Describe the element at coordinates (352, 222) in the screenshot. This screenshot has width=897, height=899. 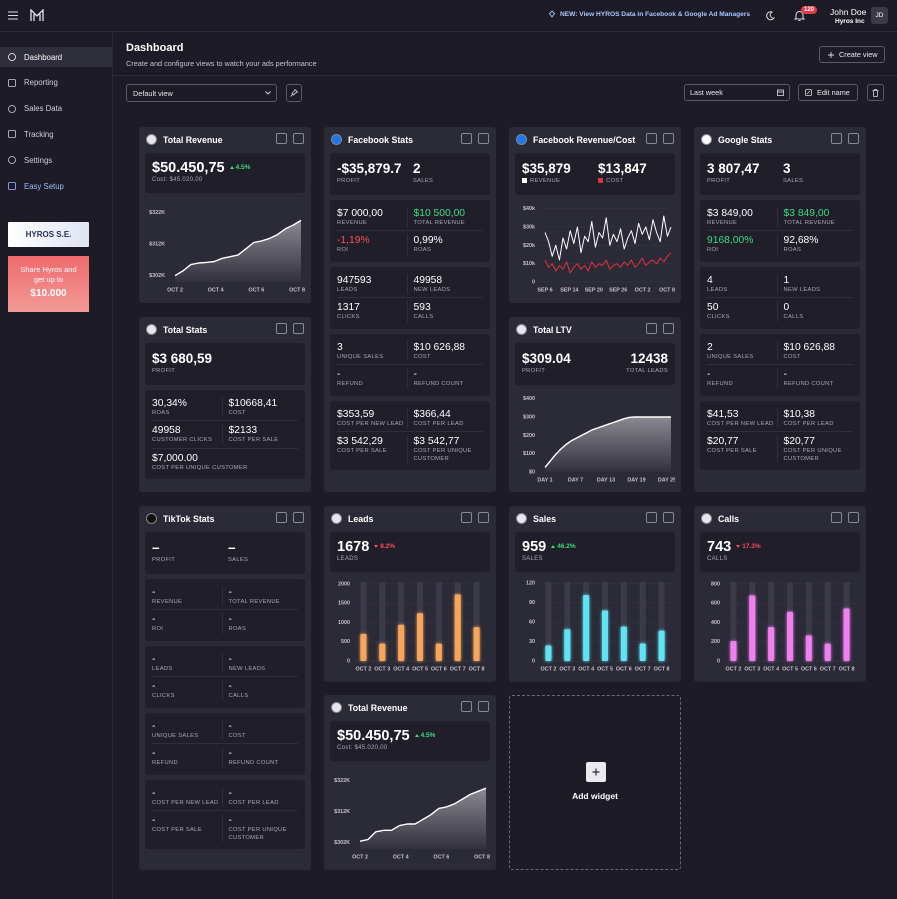
I see `stat-label-text: REVENUE` at that location.